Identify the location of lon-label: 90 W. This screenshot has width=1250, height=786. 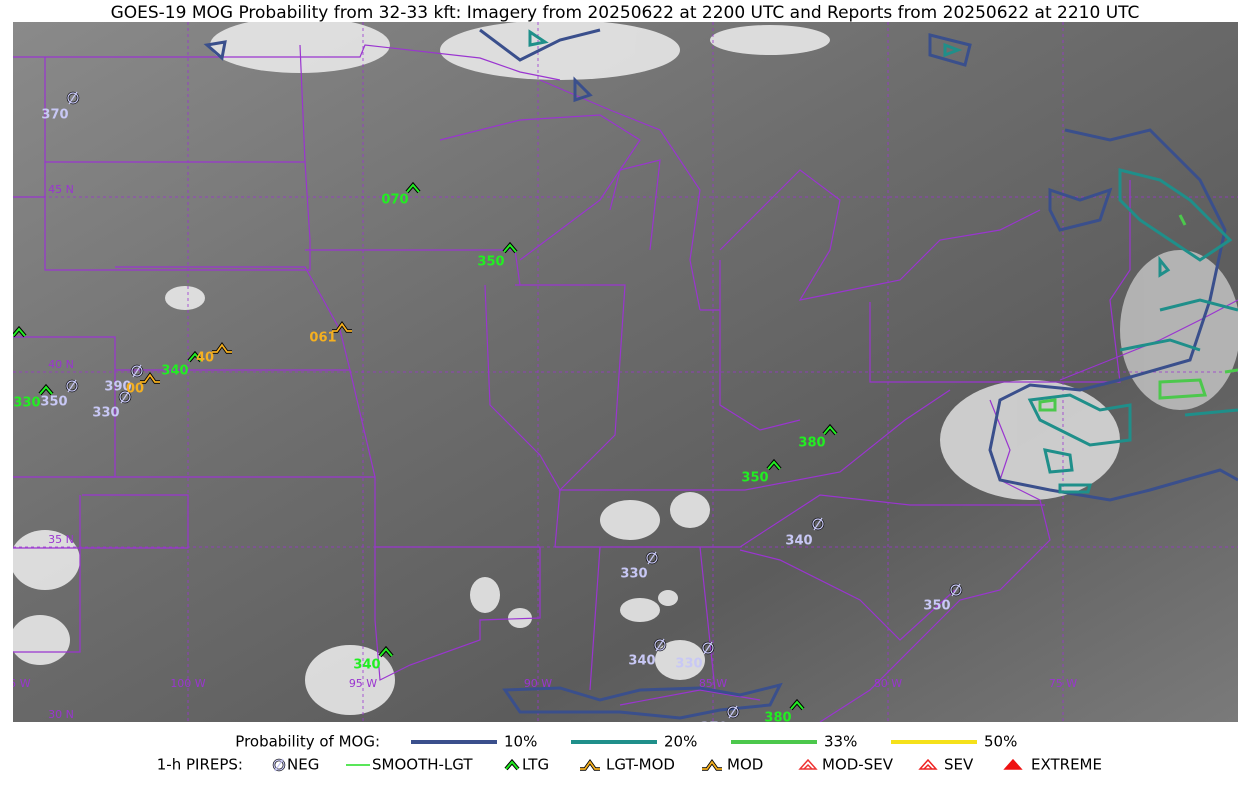
(538, 683).